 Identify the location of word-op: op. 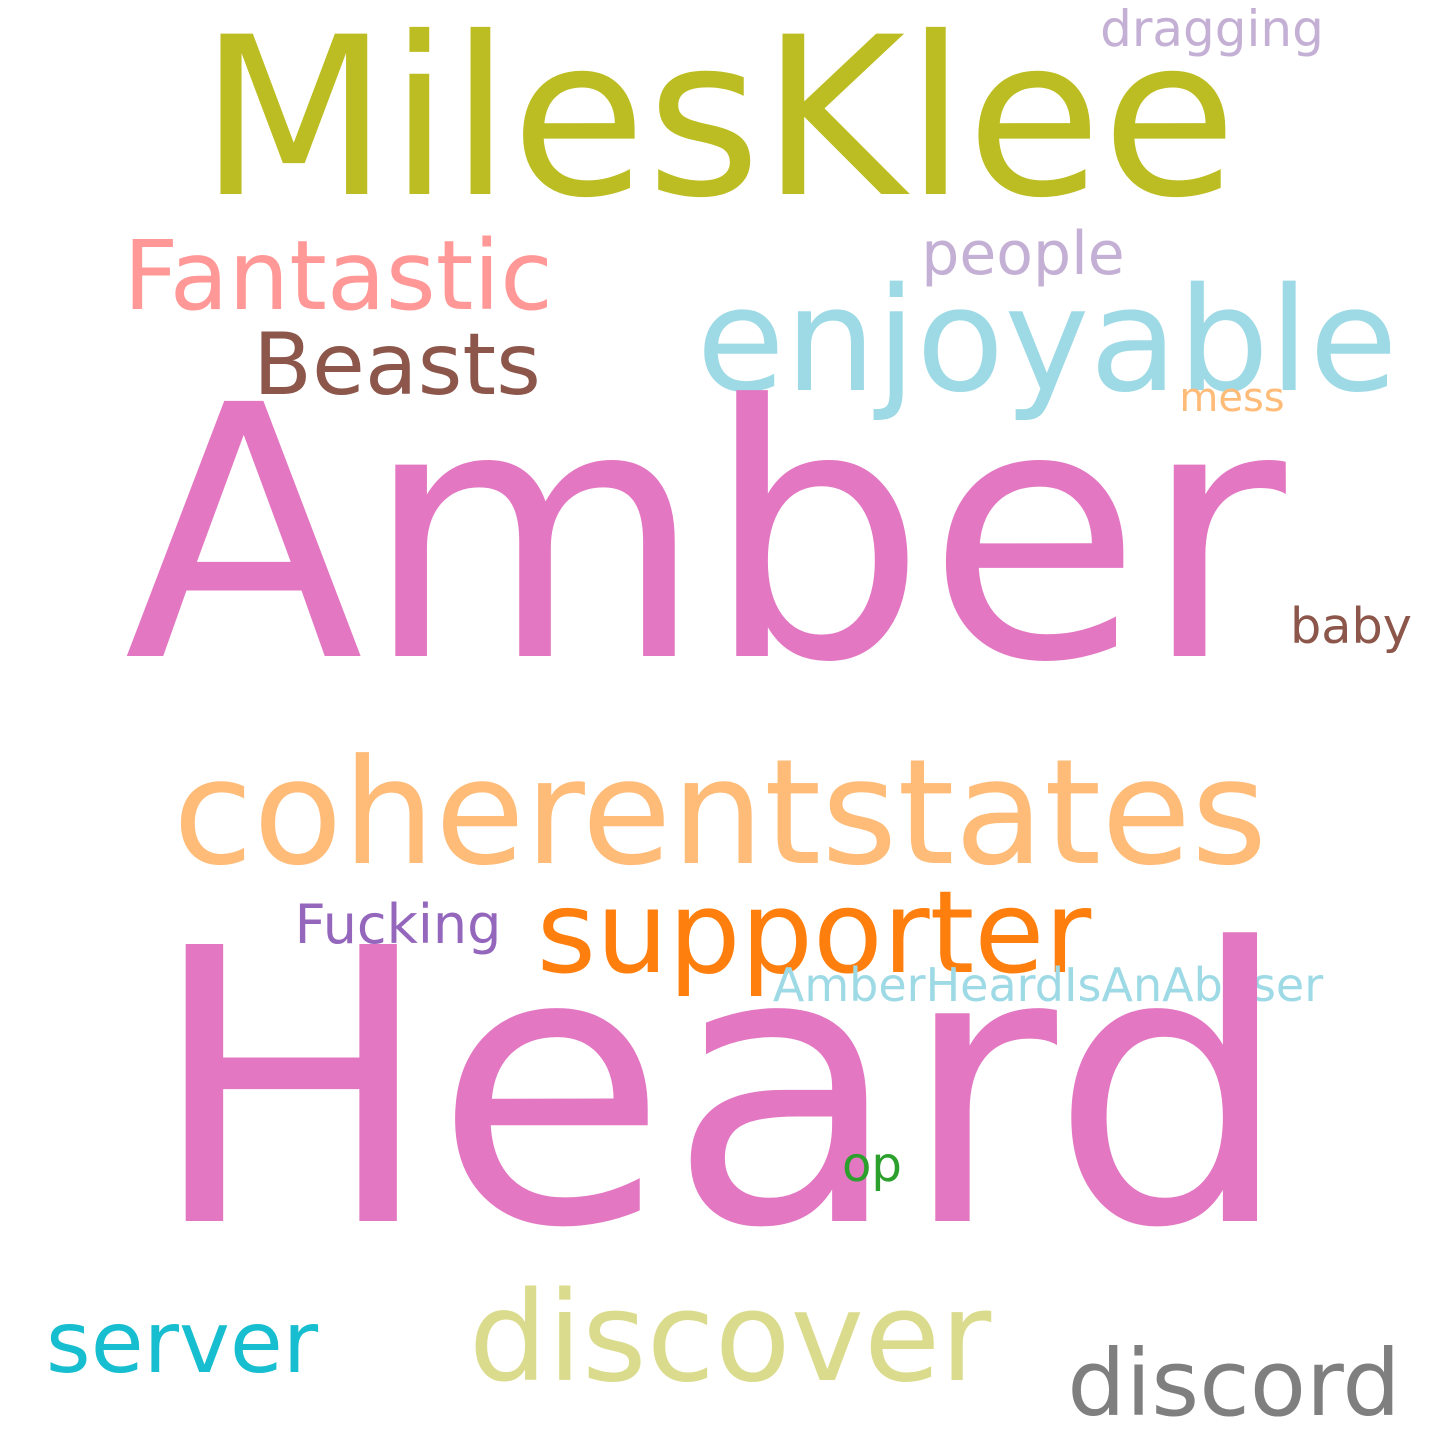
(872, 1165).